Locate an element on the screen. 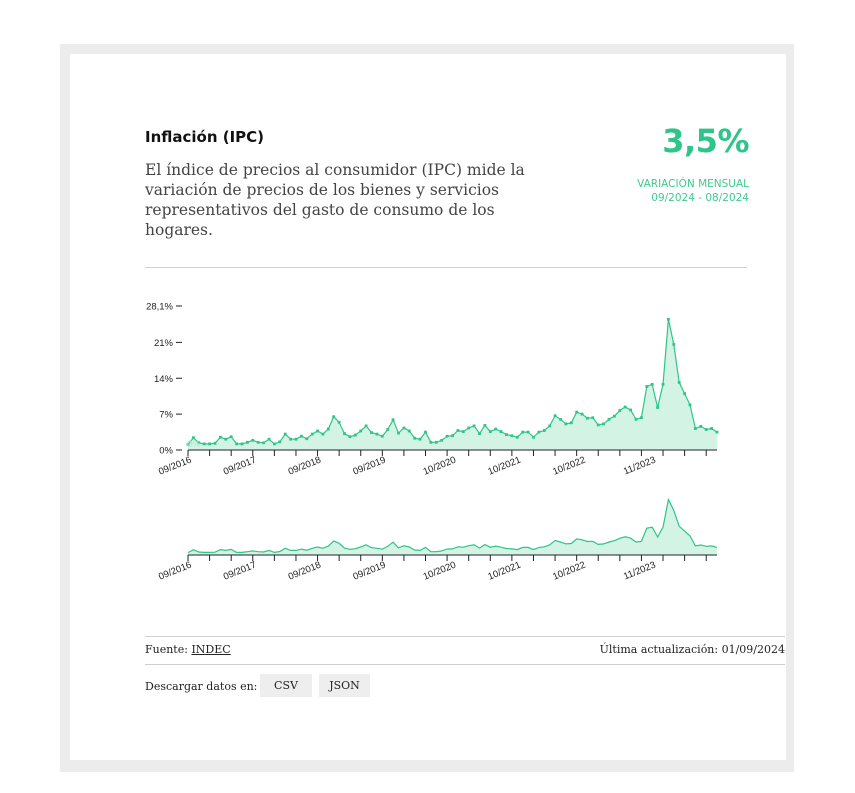 This screenshot has height=793, width=855. main-x-tick-label: 10/2021 is located at coordinates (504, 466).